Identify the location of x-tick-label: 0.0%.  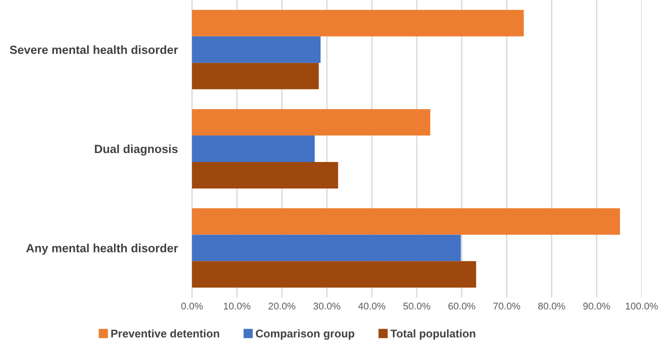
(192, 306).